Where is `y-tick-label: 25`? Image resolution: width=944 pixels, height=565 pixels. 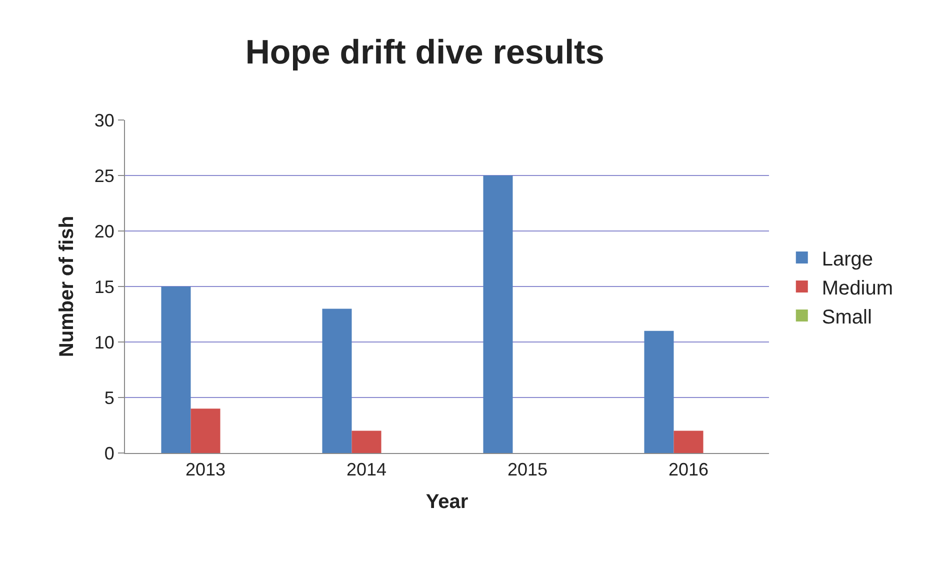 y-tick-label: 25 is located at coordinates (104, 176).